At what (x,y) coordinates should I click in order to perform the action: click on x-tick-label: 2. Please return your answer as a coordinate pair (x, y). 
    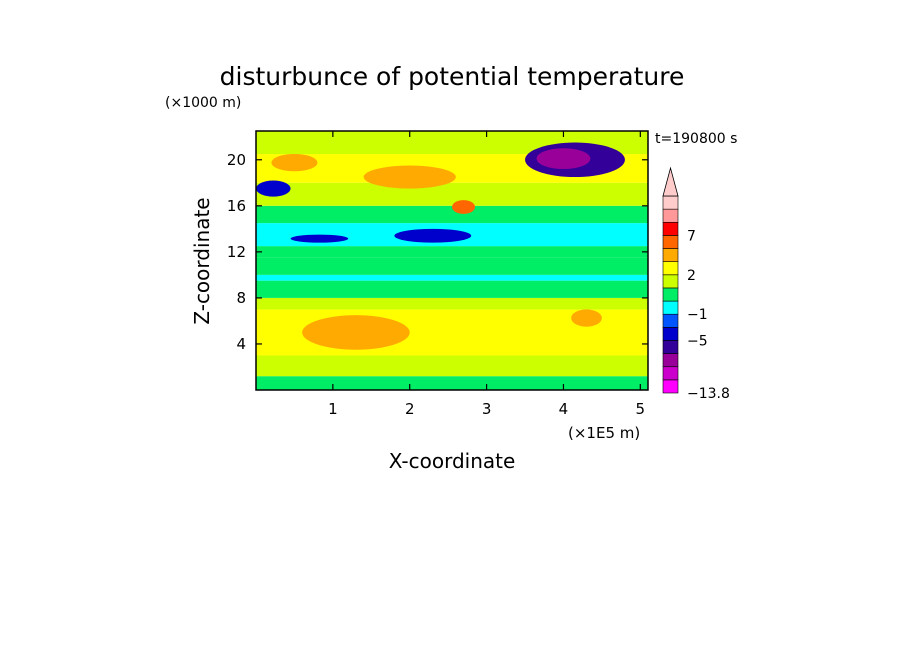
    Looking at the image, I should click on (410, 409).